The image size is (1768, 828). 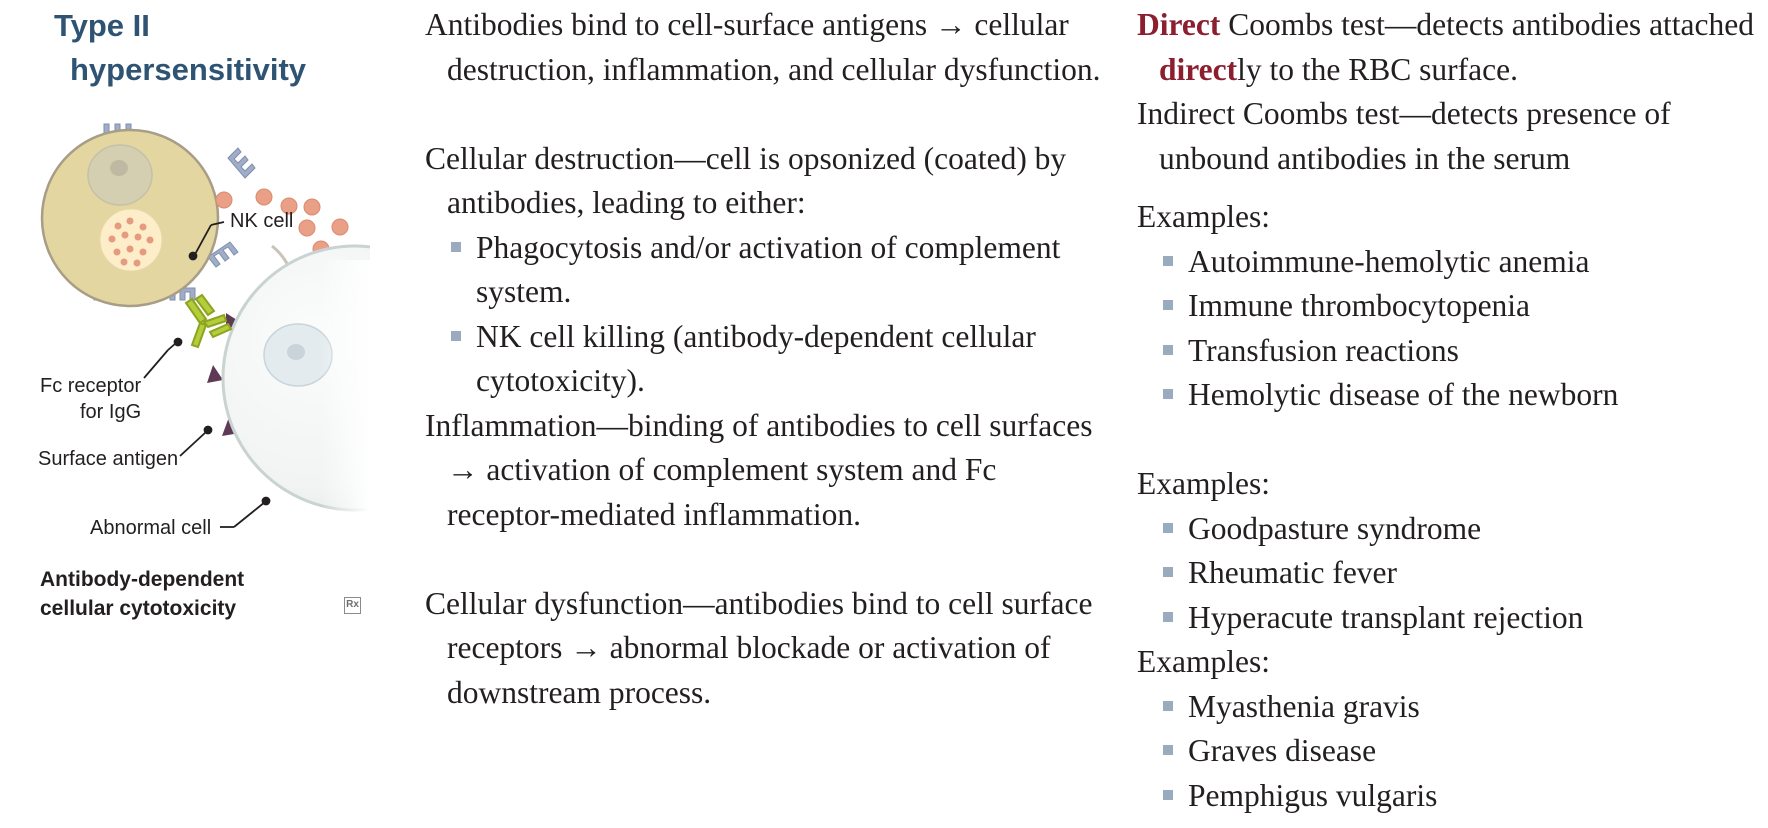 What do you see at coordinates (90, 386) in the screenshot?
I see `label-fc-receptor: Fc receptor` at bounding box center [90, 386].